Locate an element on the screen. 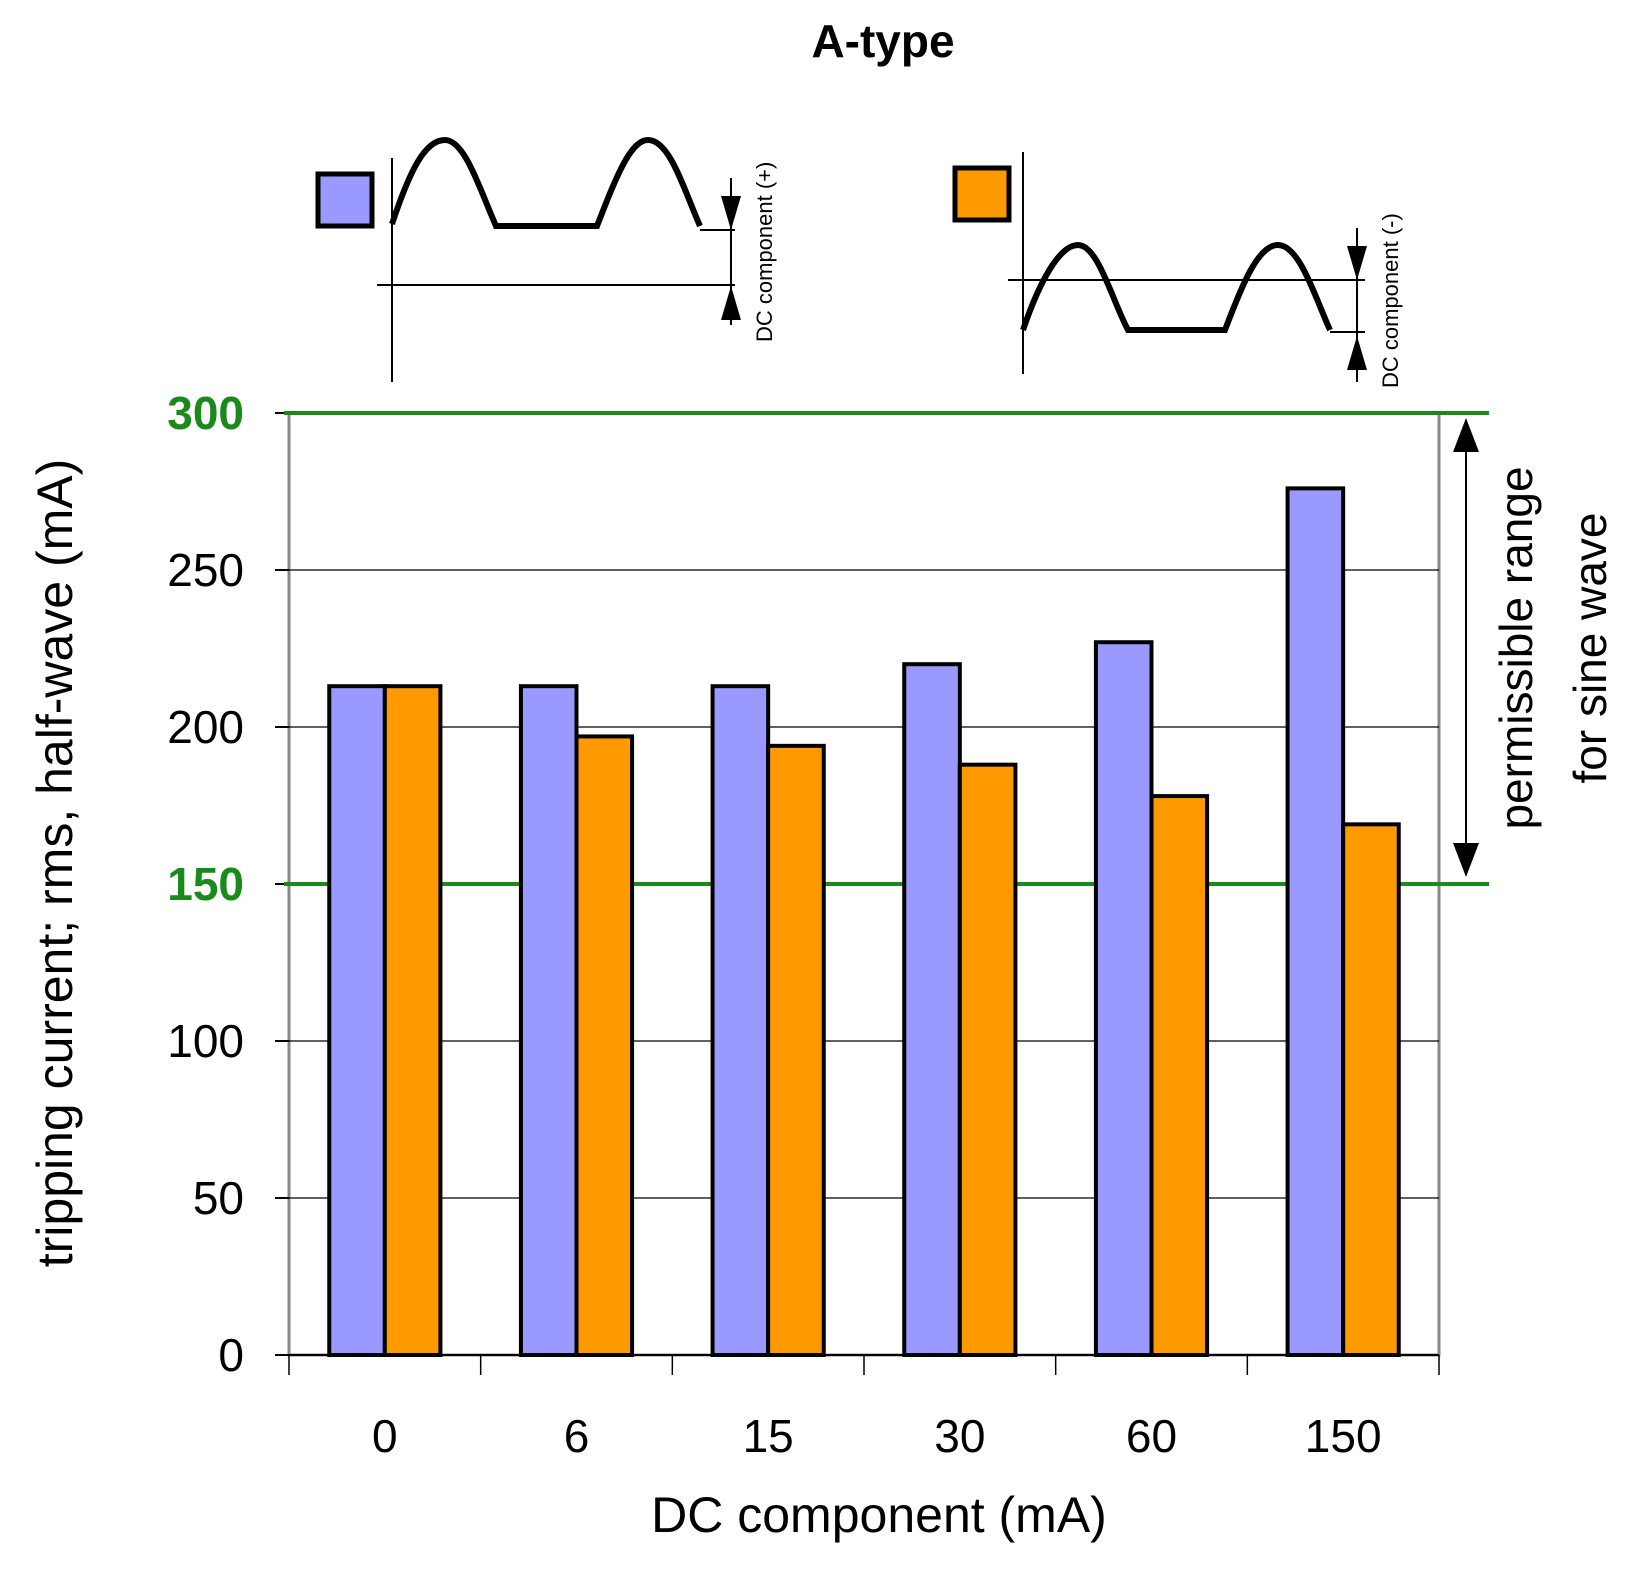  permissible-range: permissible range for sine wave is located at coordinates (1534, 647).